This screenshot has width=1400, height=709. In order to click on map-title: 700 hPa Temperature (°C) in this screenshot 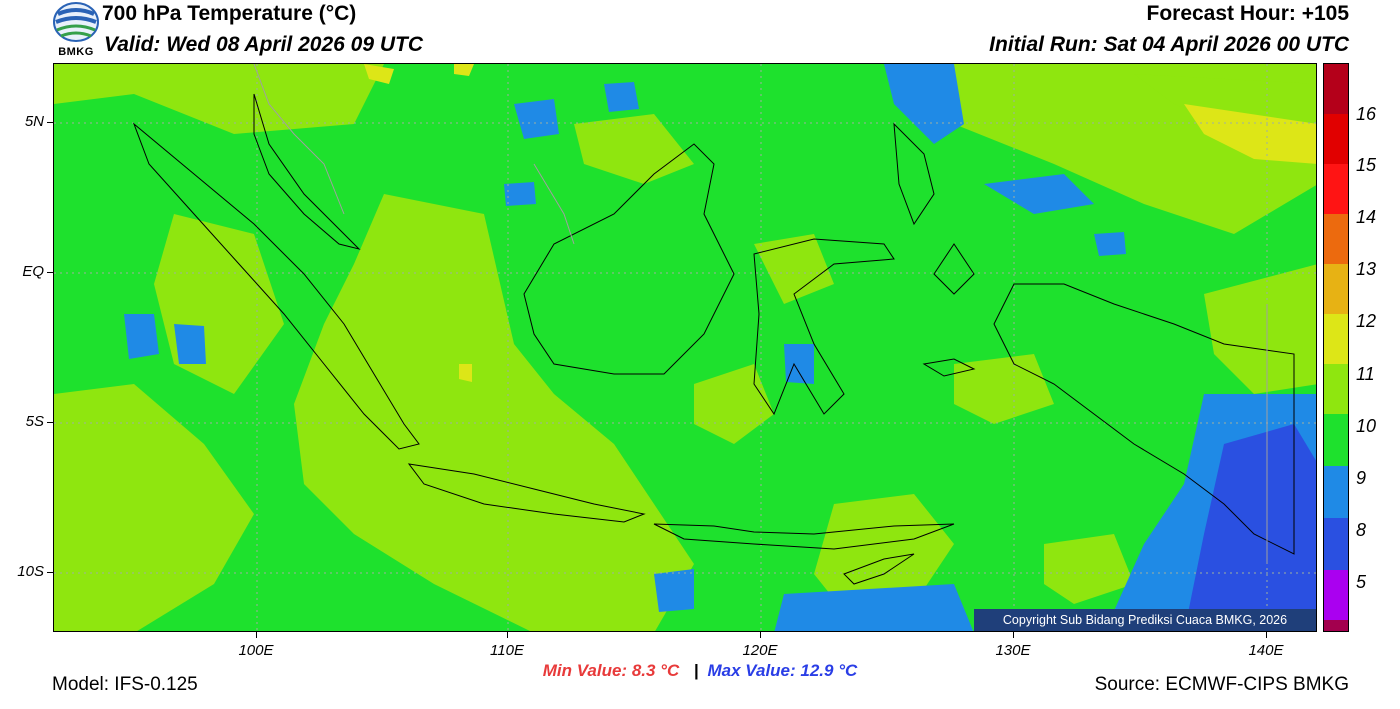, I will do `click(229, 13)`.